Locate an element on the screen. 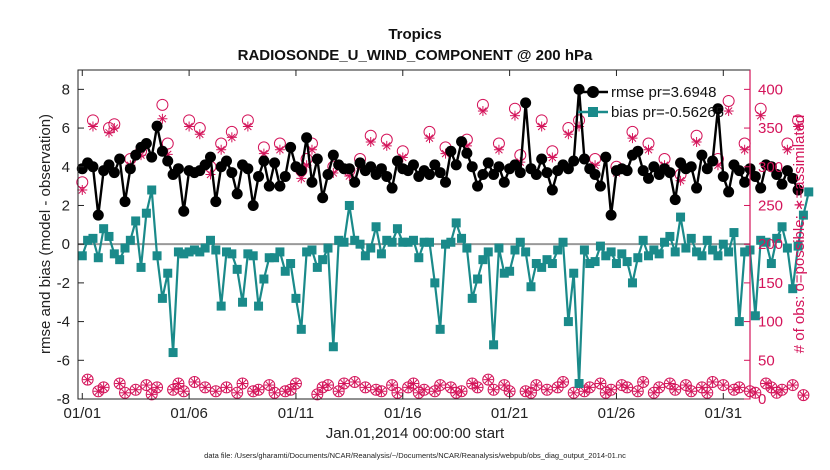 The height and width of the screenshot is (470, 830). y-right-tick-label: 250 is located at coordinates (770, 205).